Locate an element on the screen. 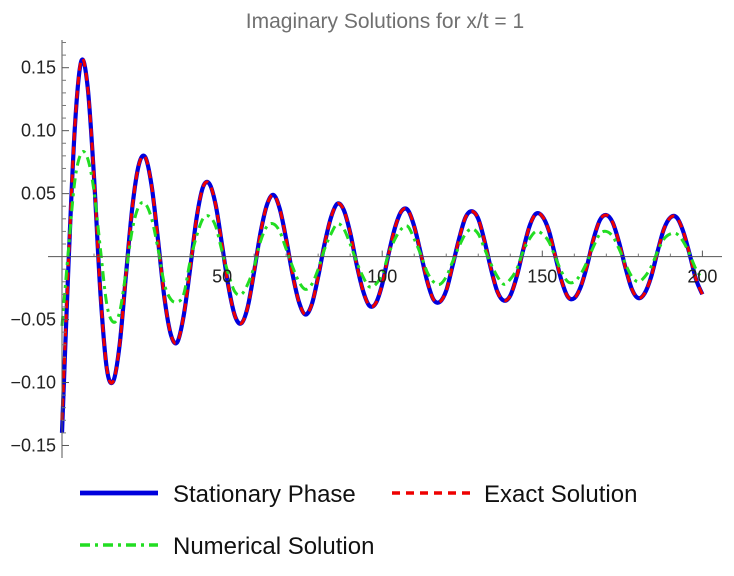  y-tick-label: 0.10 is located at coordinates (38, 131).